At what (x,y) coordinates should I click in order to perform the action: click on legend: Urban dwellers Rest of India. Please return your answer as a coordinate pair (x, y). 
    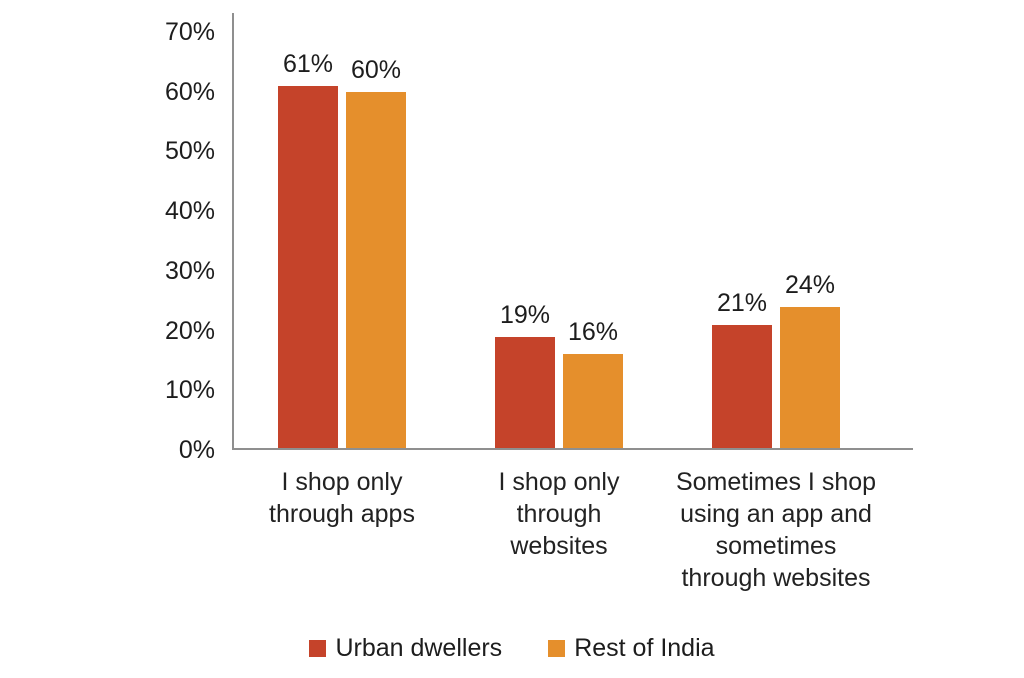
    Looking at the image, I should click on (512, 648).